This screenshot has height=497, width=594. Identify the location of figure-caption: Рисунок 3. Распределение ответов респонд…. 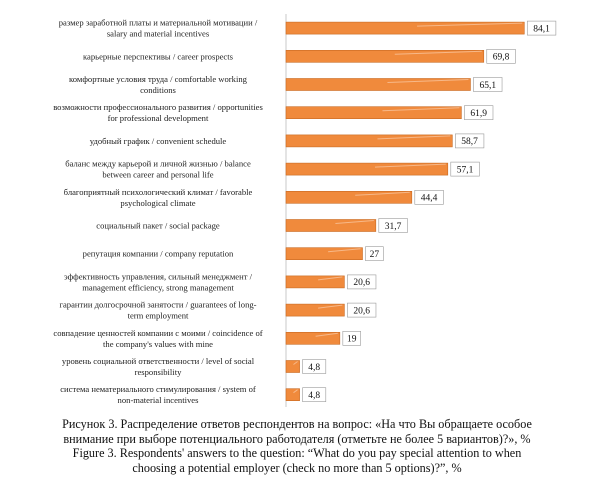
(297, 446).